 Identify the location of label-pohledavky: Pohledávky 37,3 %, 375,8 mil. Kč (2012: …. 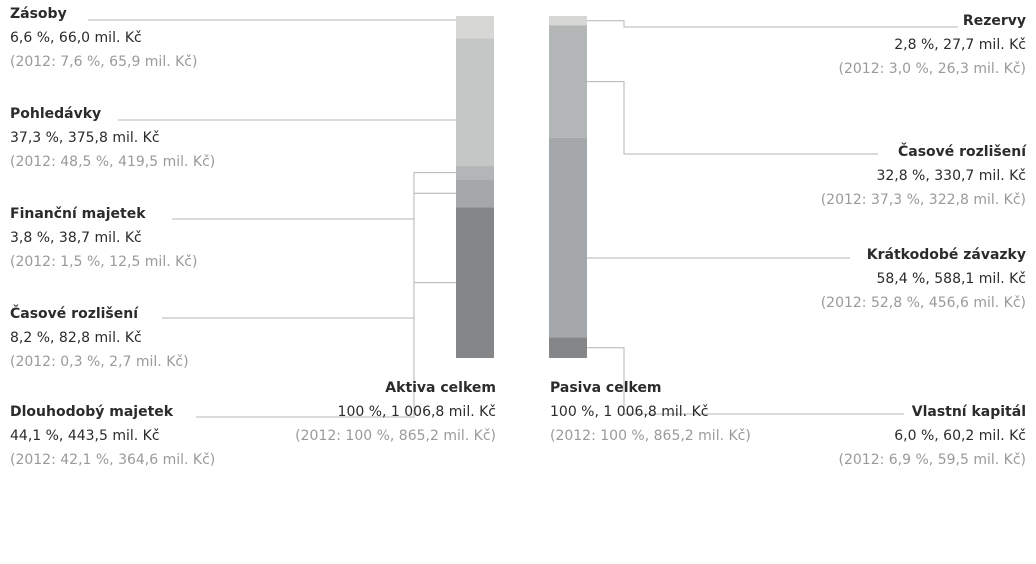
(175, 138).